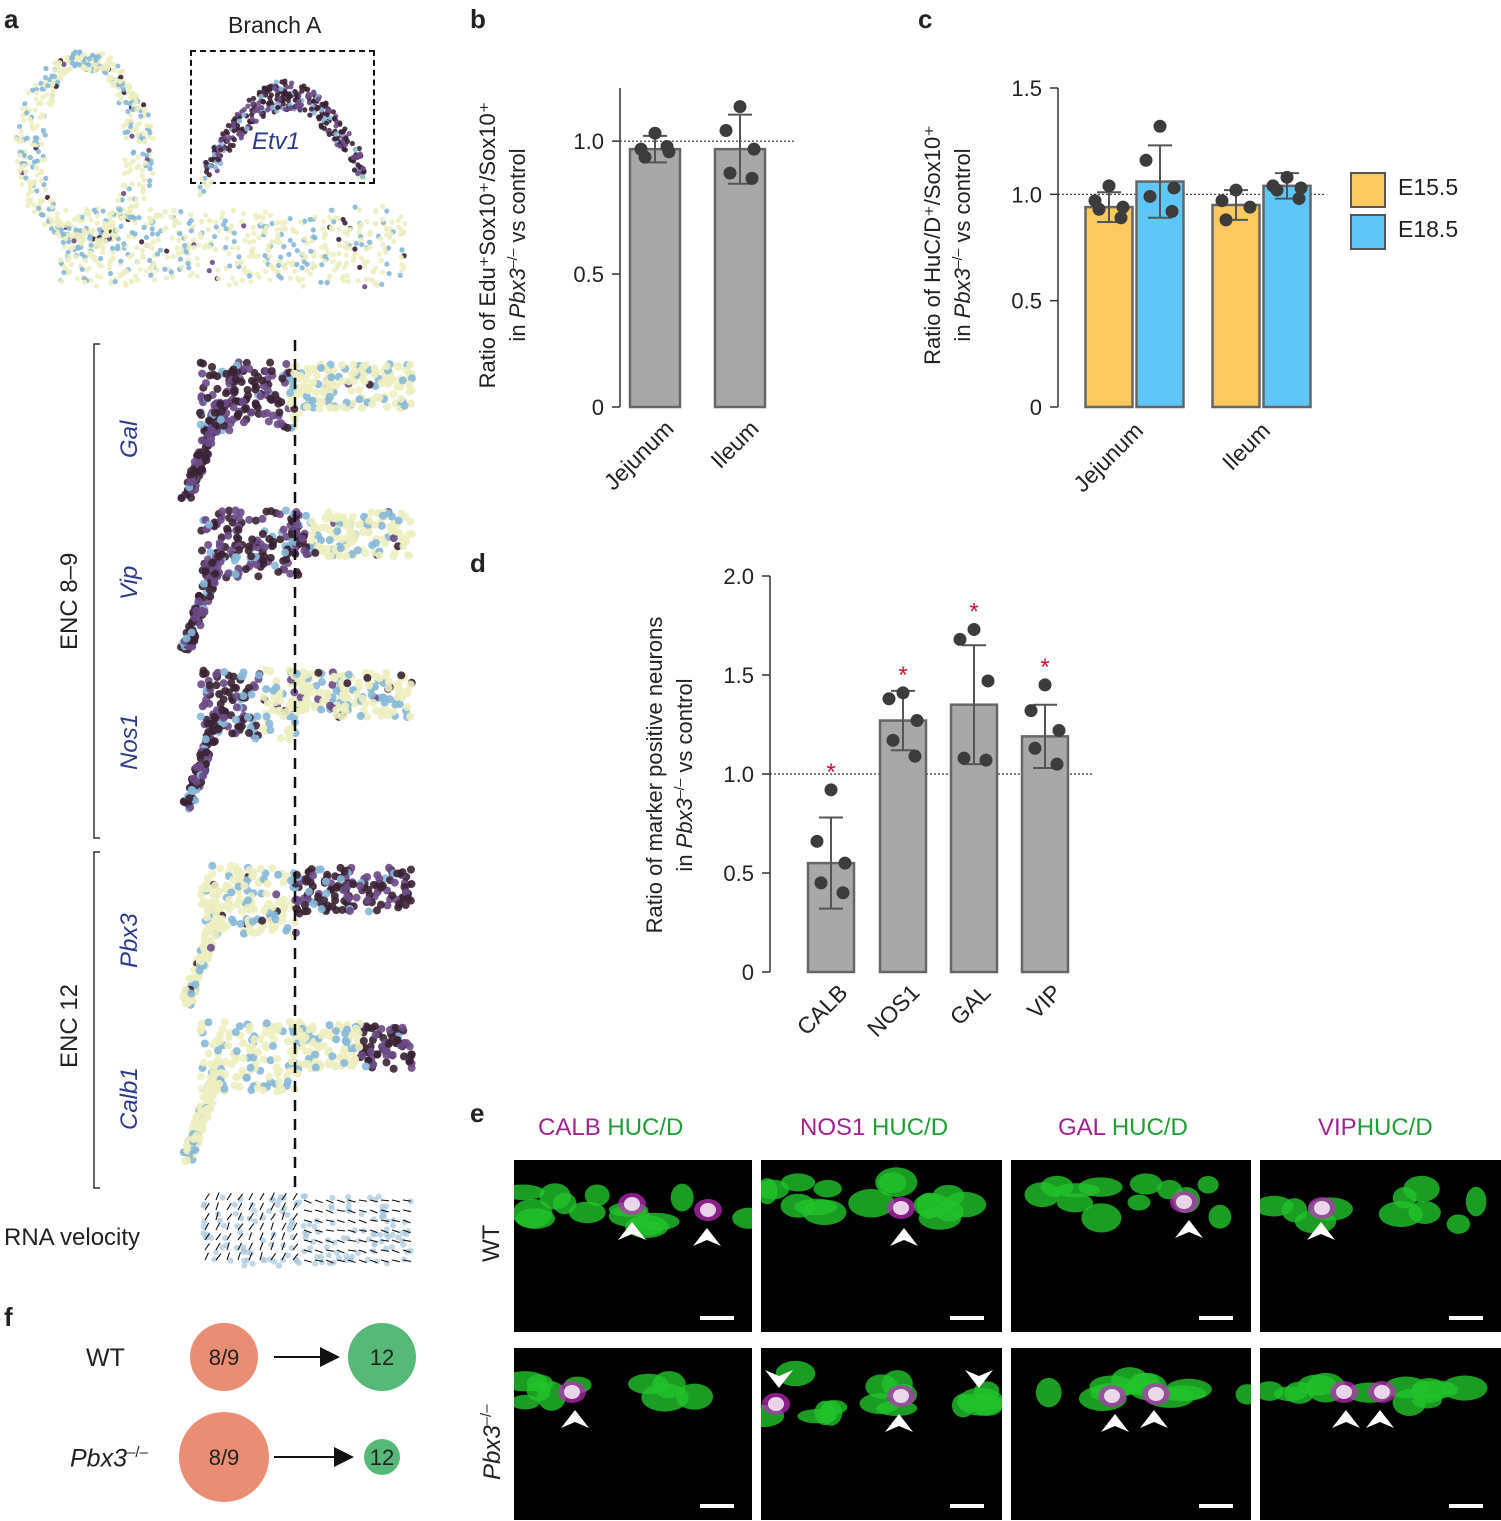  Describe the element at coordinates (633, 1246) in the screenshot. I see `micrograph-wt-calb` at that location.